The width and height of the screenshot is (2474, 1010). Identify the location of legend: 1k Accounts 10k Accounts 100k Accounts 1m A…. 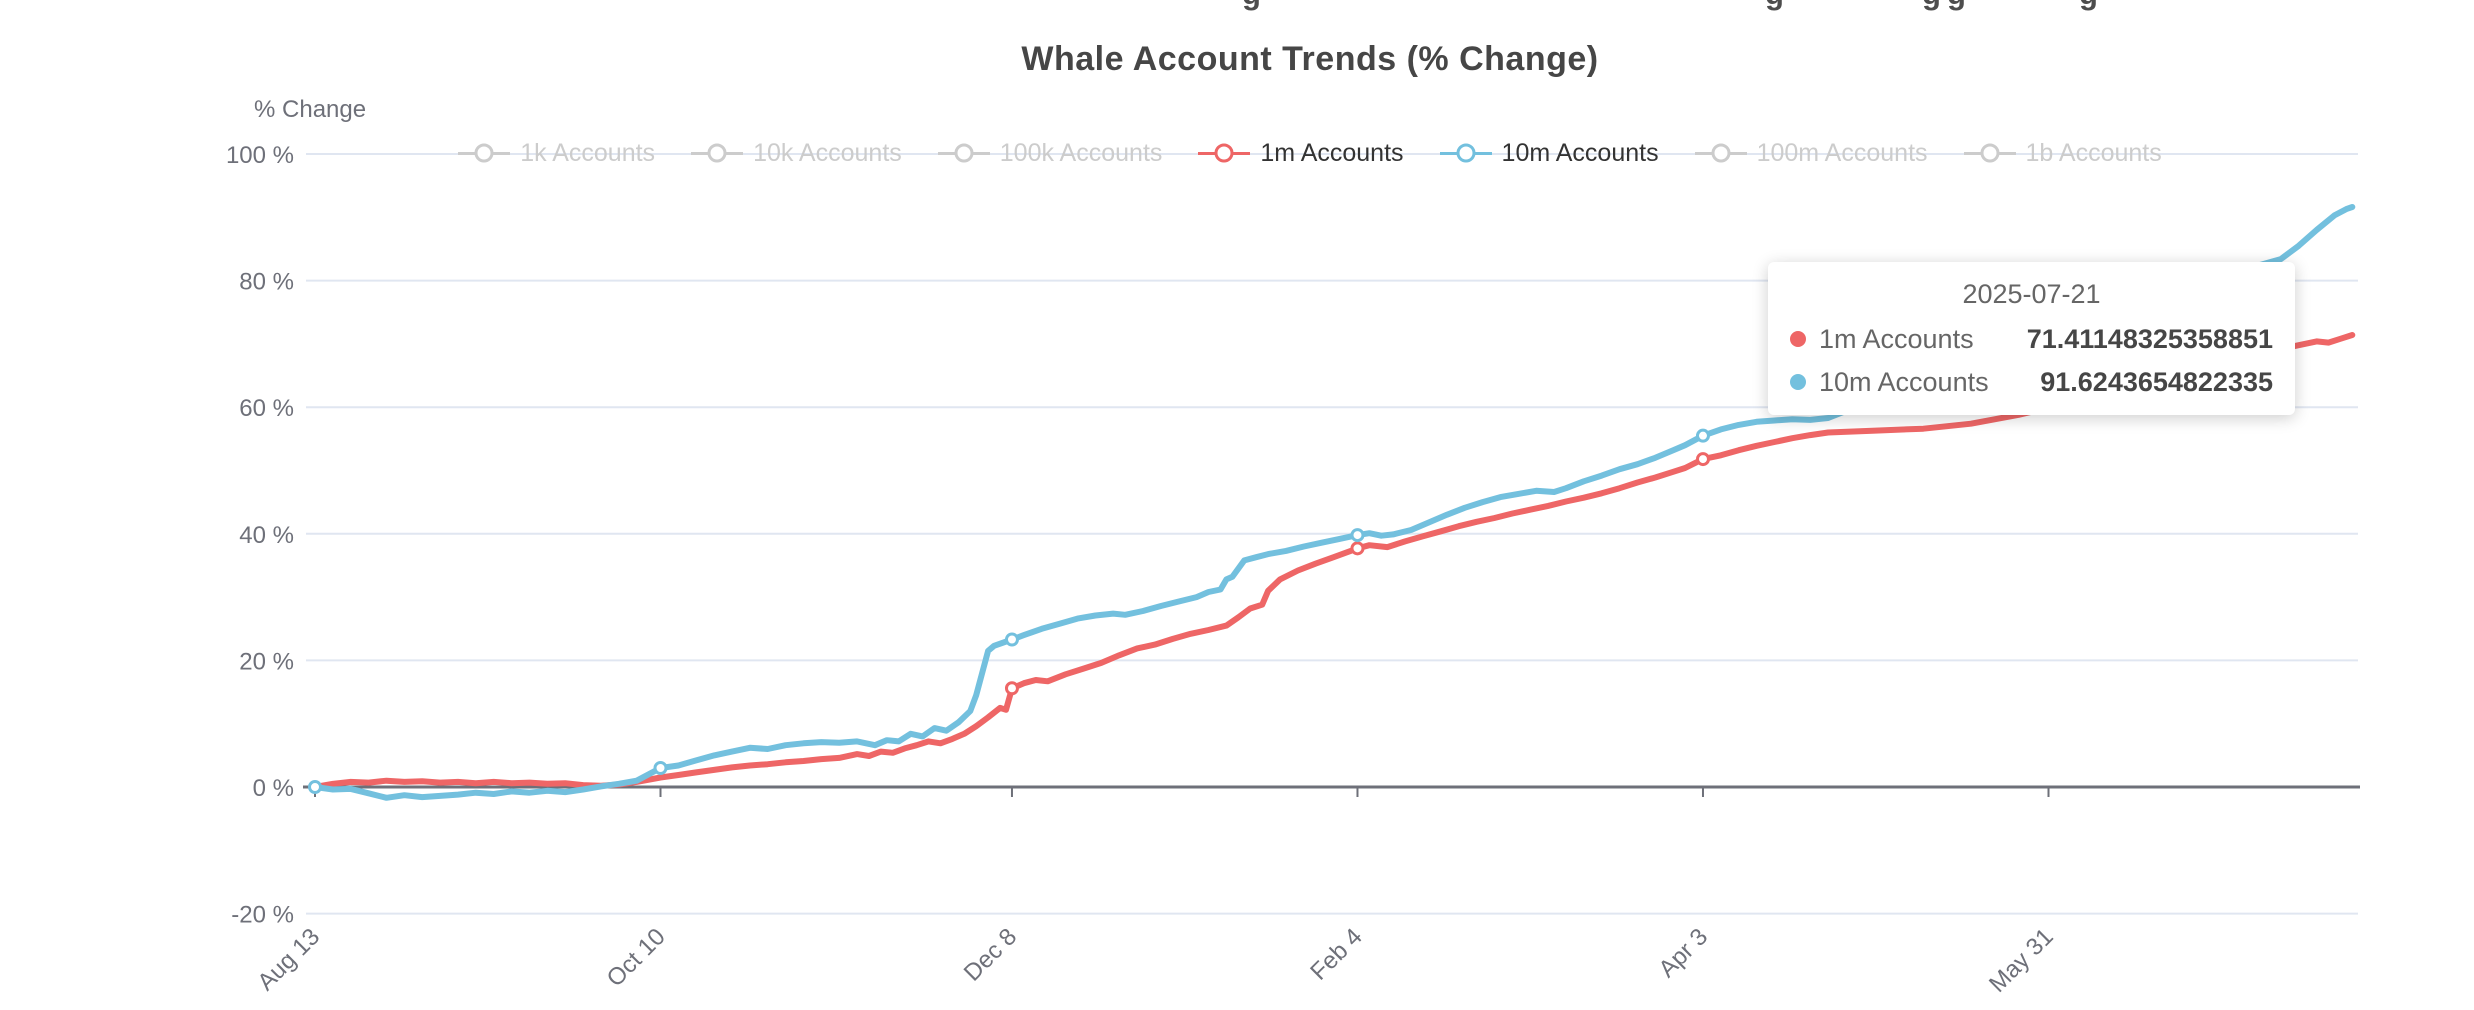
(1310, 153).